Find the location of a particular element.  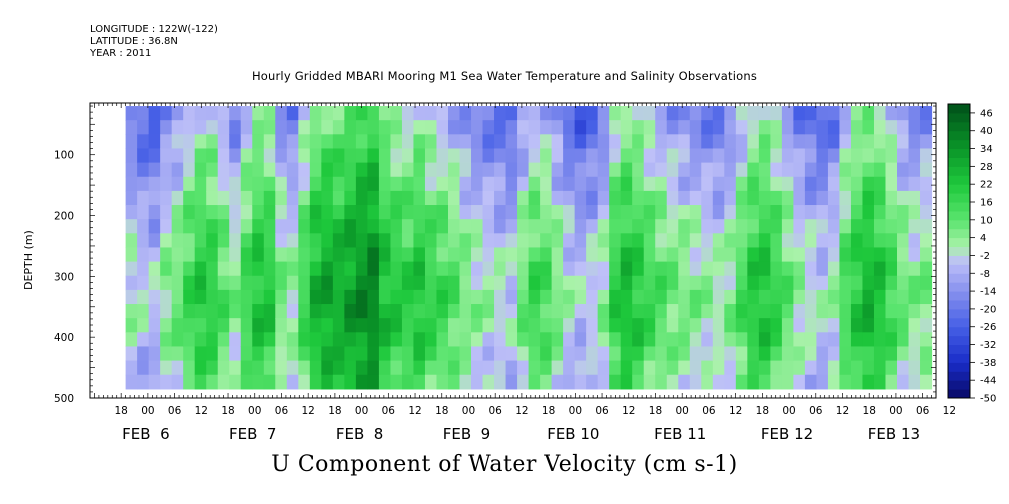

colorbar-label: 4 is located at coordinates (983, 238).